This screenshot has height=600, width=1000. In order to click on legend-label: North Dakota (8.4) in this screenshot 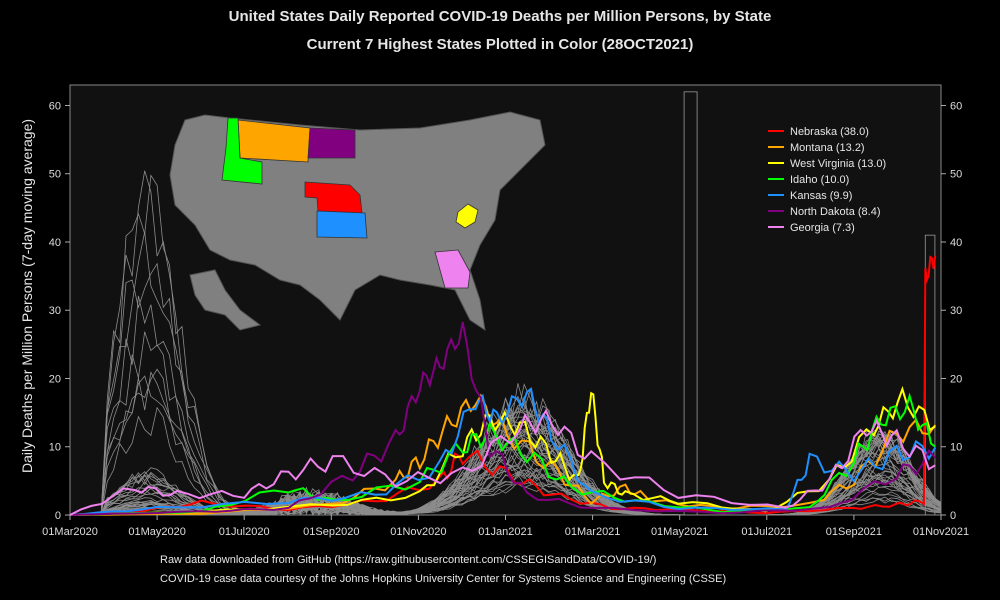, I will do `click(835, 212)`.